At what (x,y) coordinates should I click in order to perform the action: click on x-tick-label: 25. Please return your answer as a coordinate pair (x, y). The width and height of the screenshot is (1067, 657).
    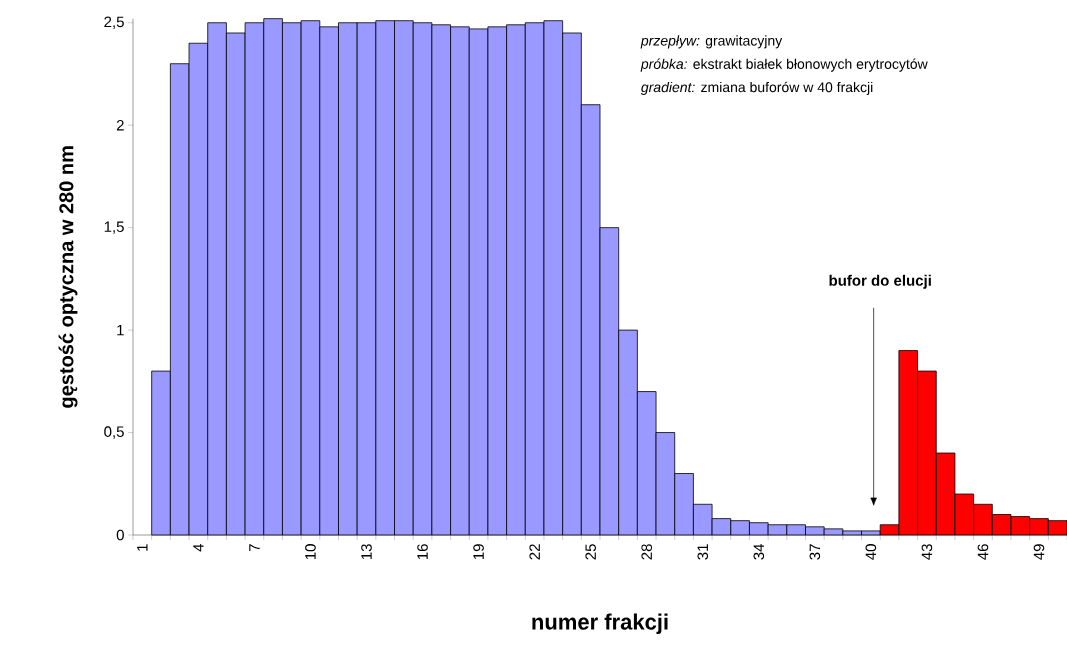
    Looking at the image, I should click on (590, 552).